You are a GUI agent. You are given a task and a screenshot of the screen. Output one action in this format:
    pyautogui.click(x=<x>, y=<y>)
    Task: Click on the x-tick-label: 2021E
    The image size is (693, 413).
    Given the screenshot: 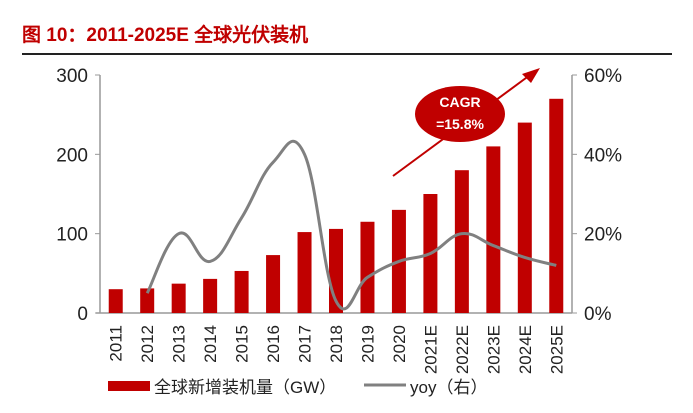 What is the action you would take?
    pyautogui.click(x=430, y=349)
    